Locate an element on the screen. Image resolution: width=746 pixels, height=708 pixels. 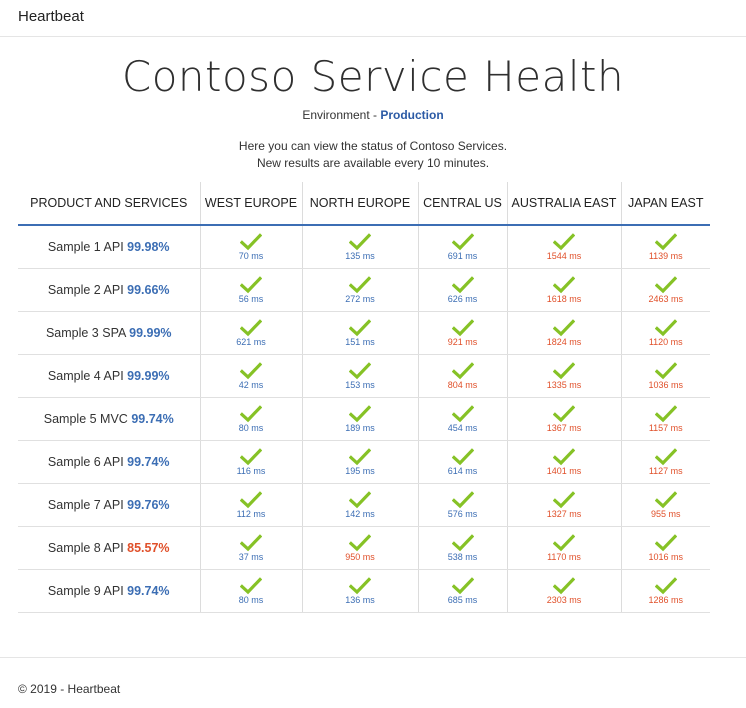
response-time: 136 ms is located at coordinates (360, 600).